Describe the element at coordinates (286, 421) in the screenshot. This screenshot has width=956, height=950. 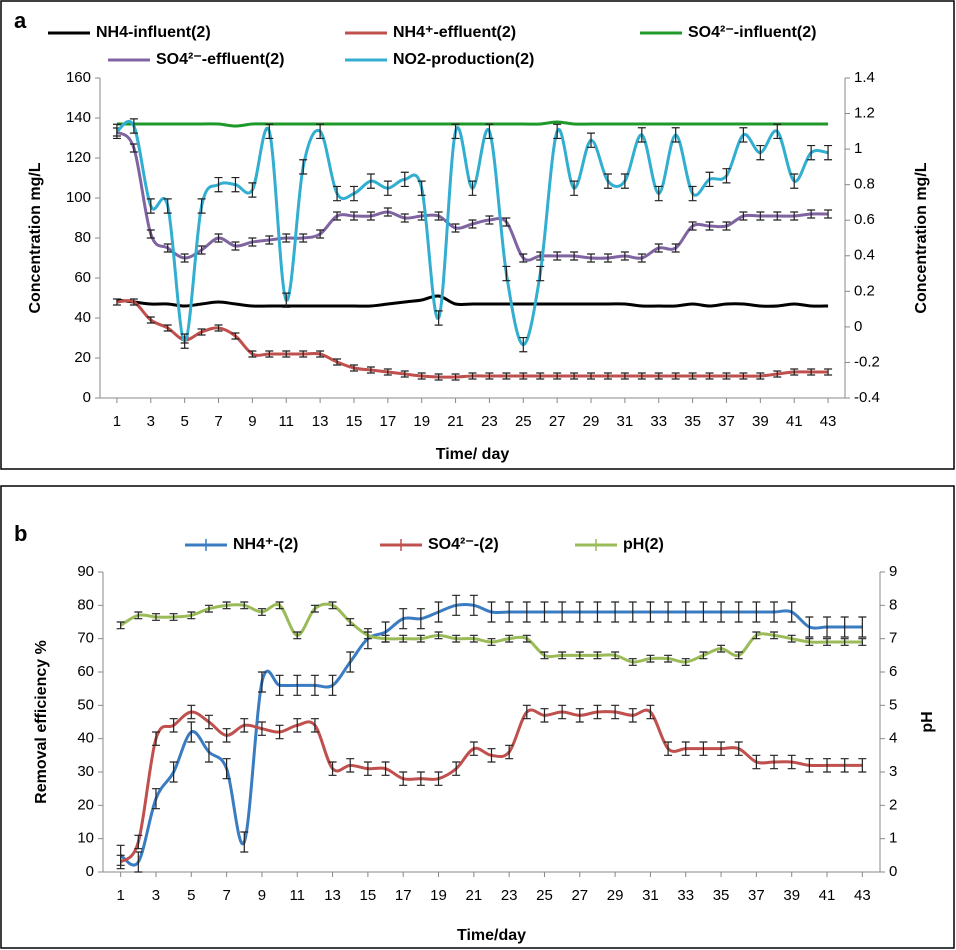
I see `x-tick-label: 11` at that location.